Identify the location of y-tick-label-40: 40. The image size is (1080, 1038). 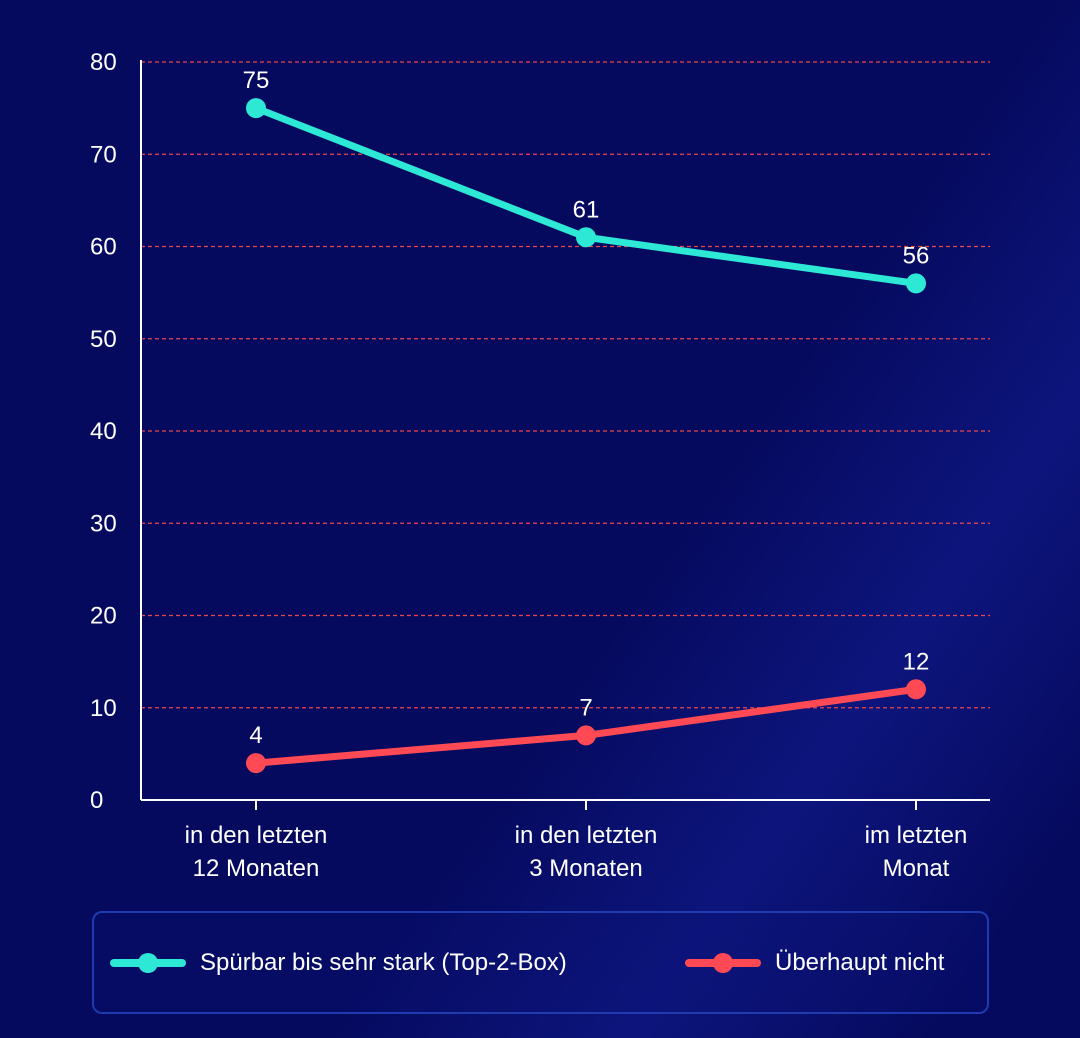
(103, 431).